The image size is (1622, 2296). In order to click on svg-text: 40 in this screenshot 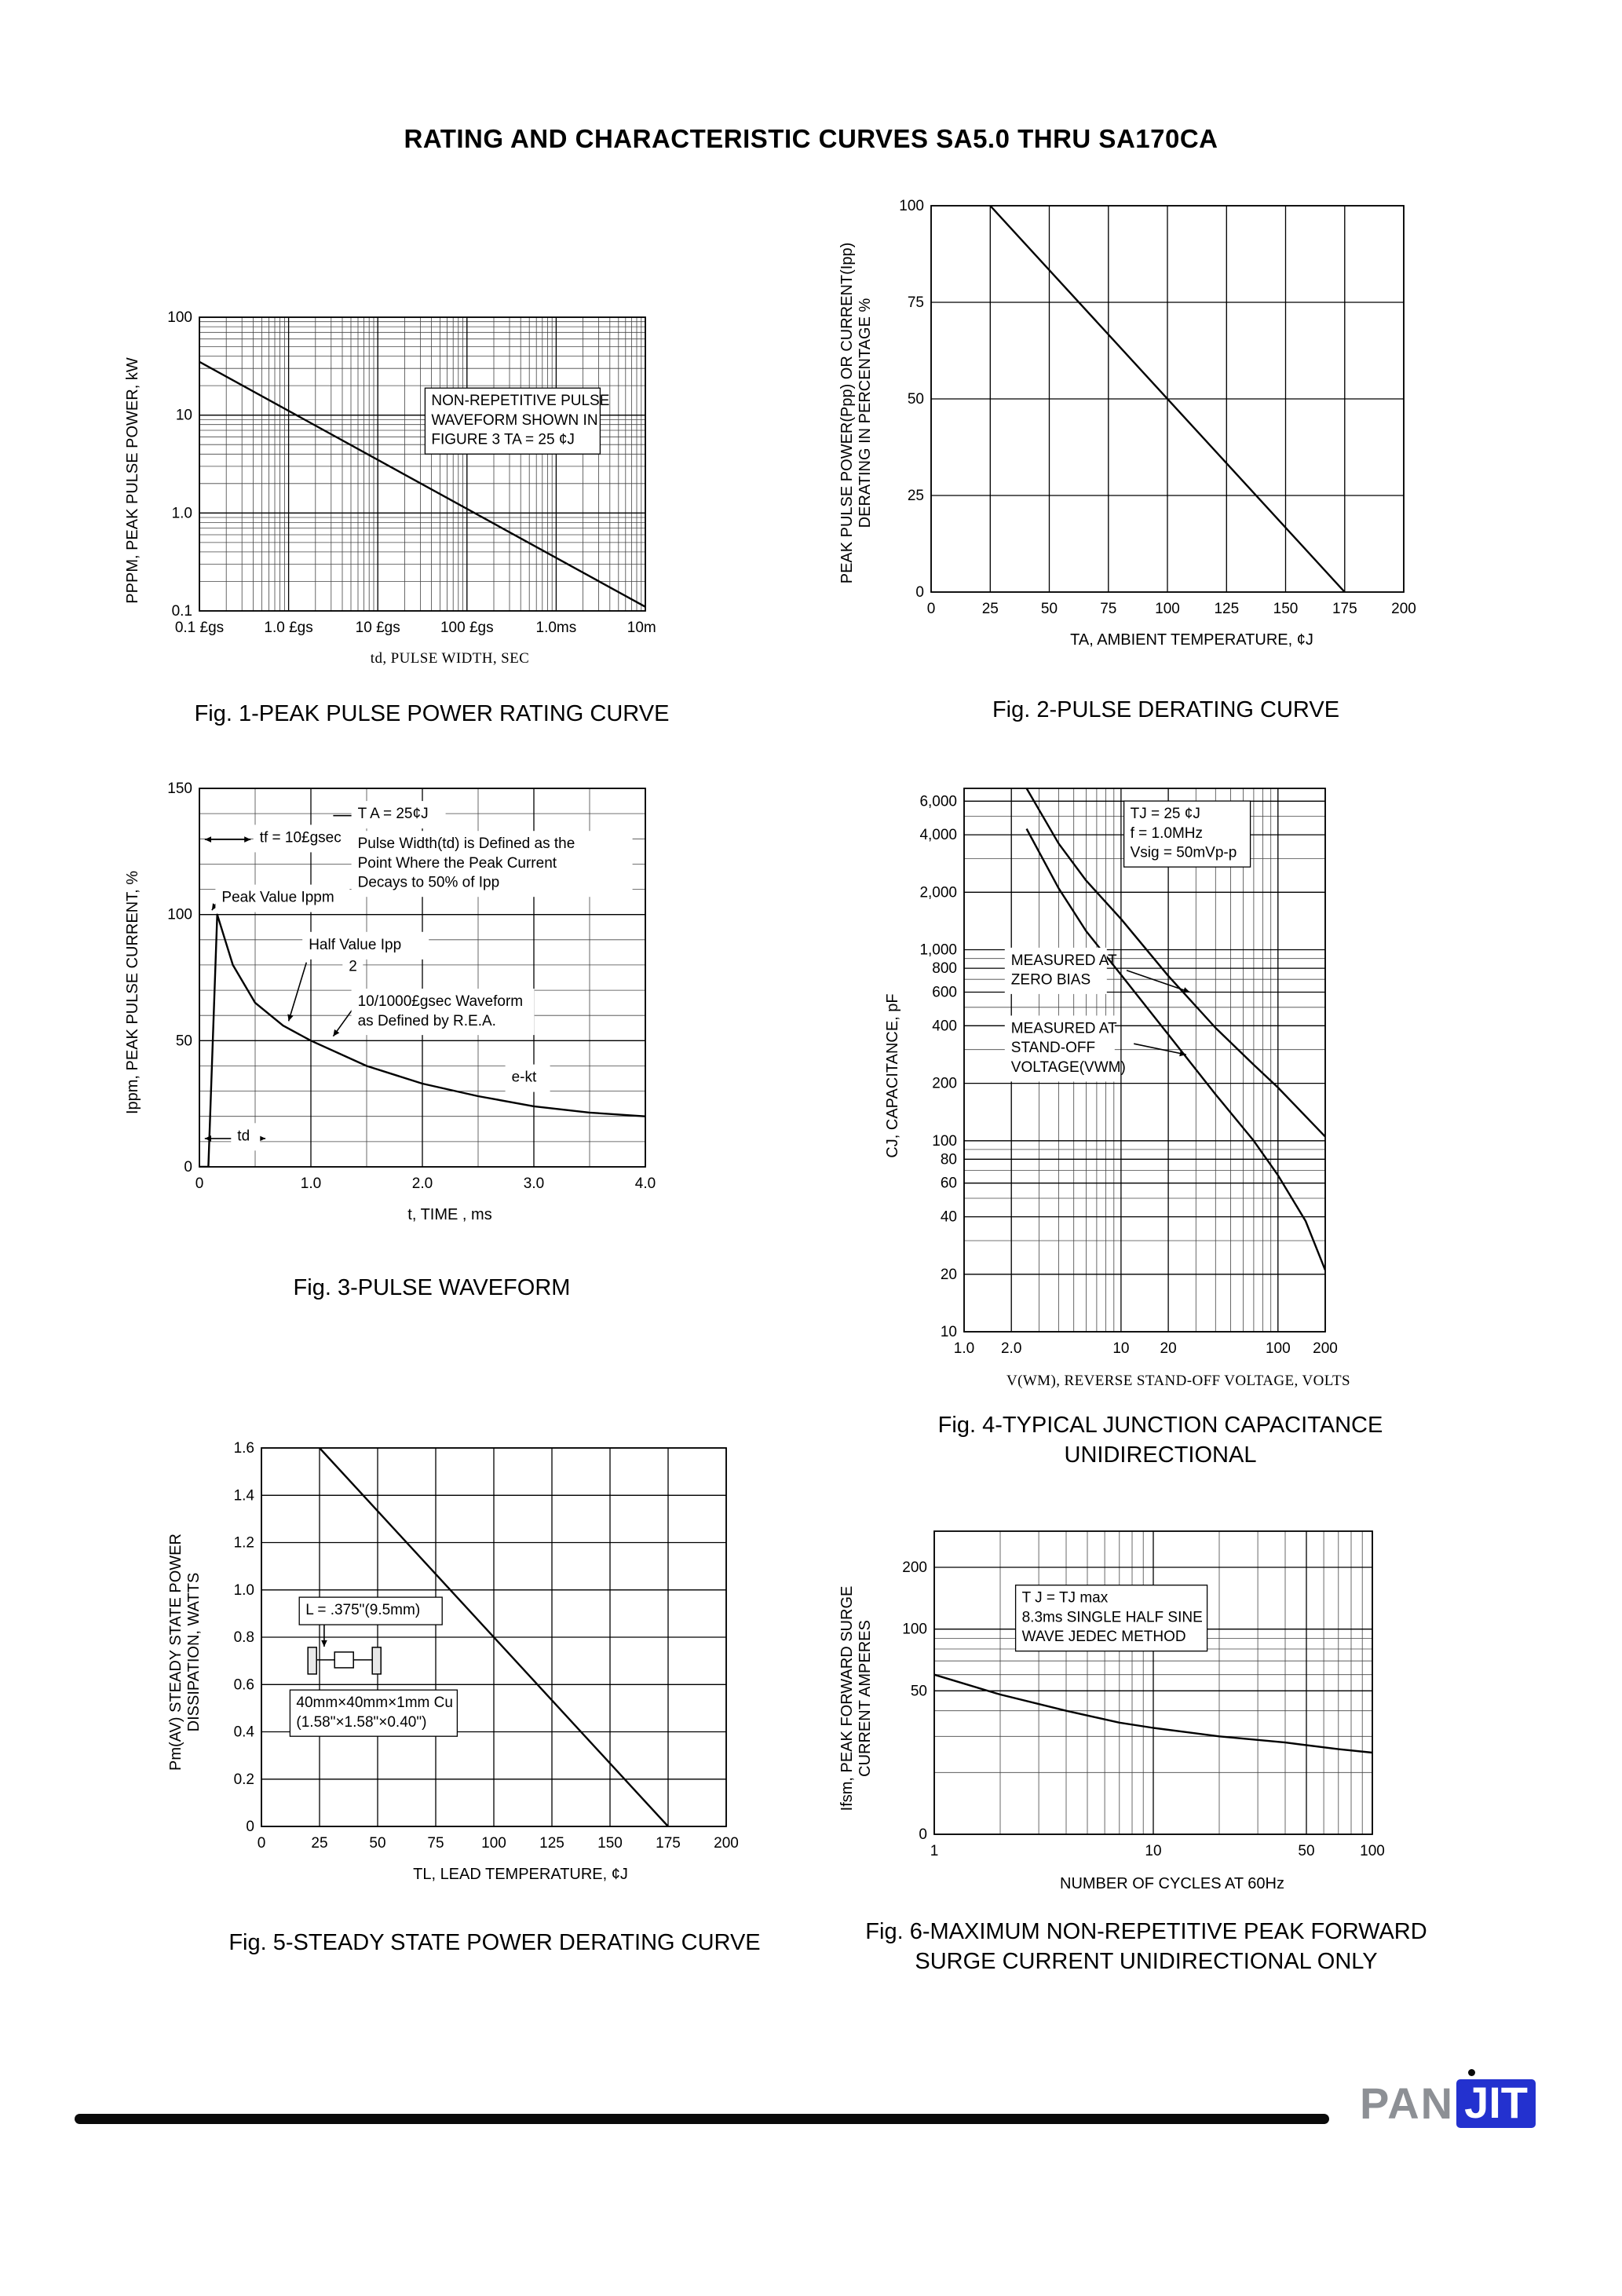, I will do `click(949, 1218)`.